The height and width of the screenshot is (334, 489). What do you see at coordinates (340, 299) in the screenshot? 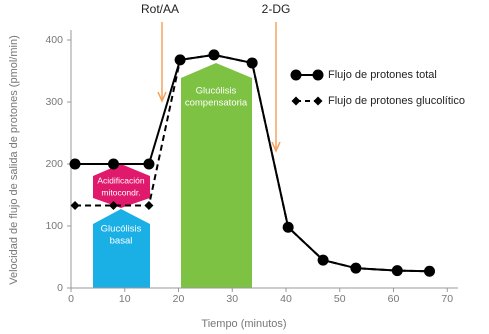
I see `x-tick-label: 50` at bounding box center [340, 299].